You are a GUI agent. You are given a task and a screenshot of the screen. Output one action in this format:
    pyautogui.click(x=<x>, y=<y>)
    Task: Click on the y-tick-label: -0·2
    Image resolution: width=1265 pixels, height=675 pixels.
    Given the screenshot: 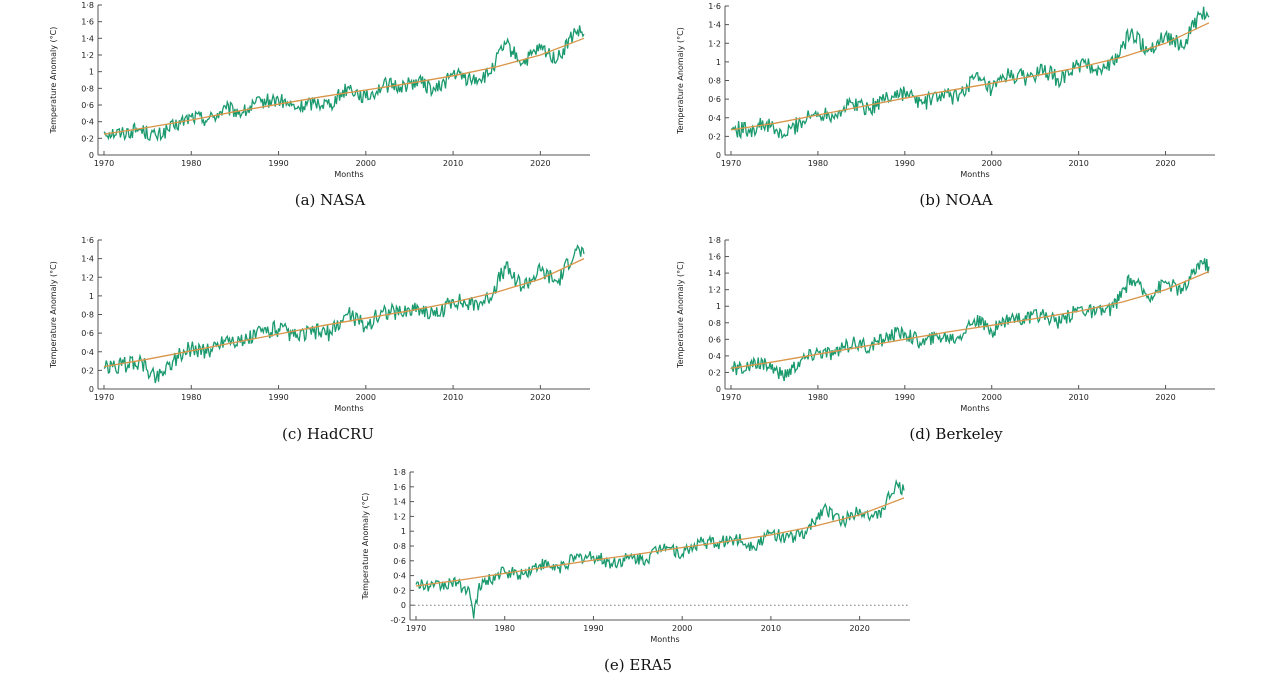 What is the action you would take?
    pyautogui.click(x=398, y=620)
    